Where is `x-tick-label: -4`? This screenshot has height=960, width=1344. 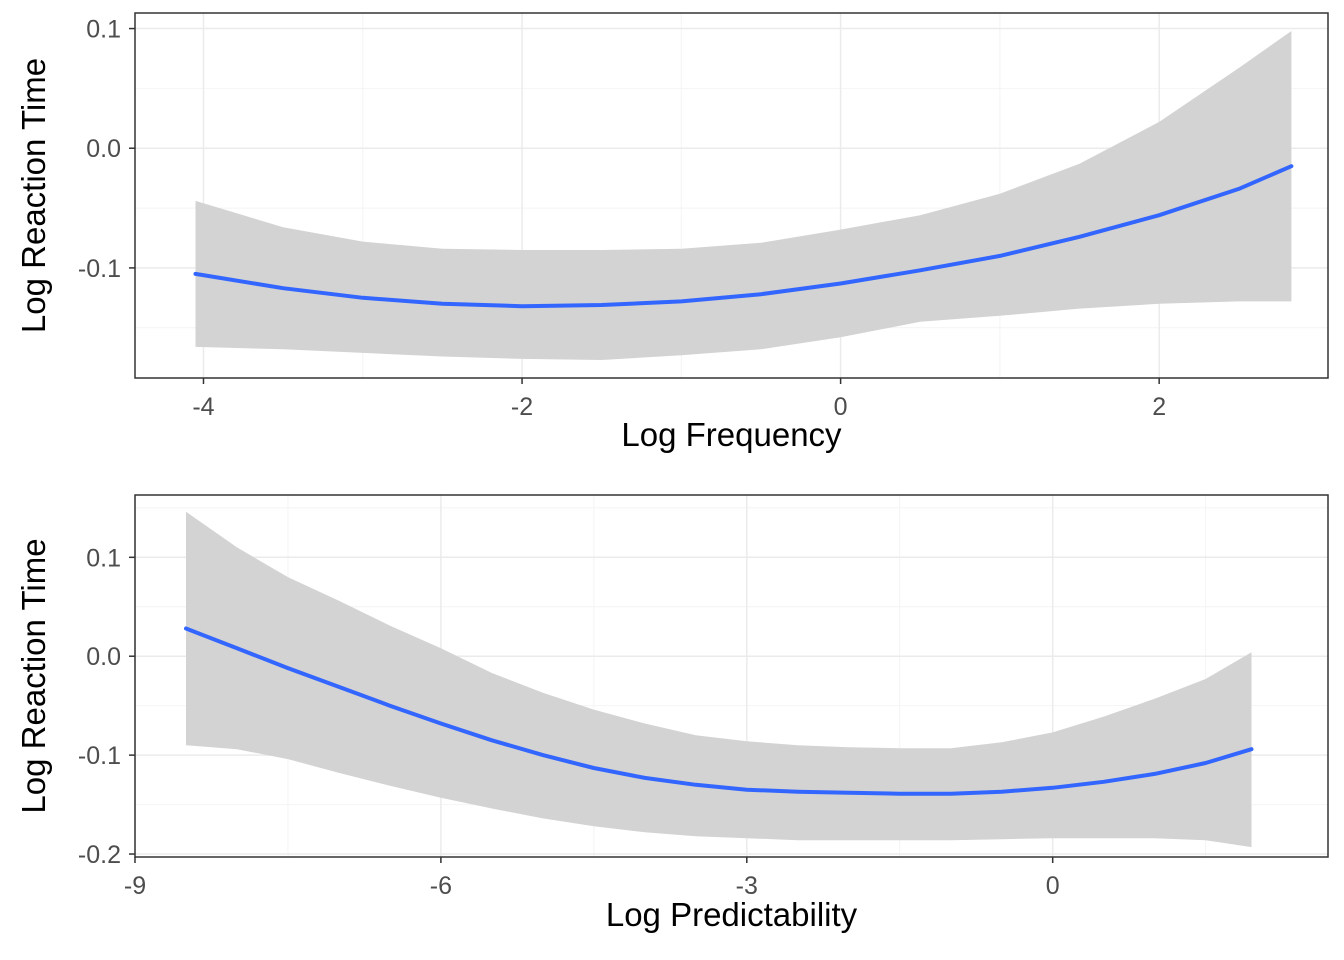
x-tick-label: -4 is located at coordinates (203, 407).